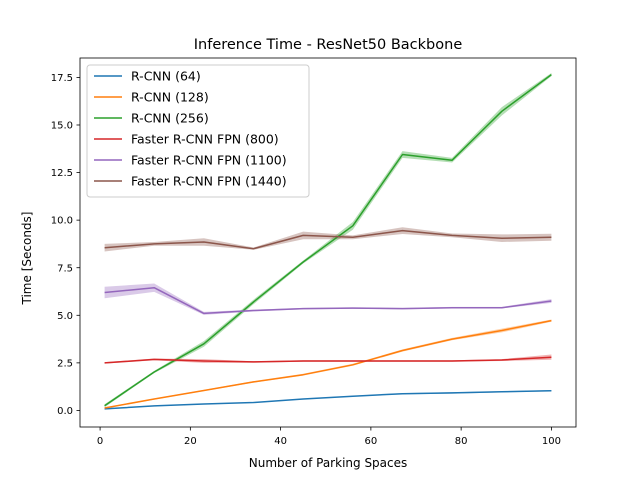 Image resolution: width=640 pixels, height=480 pixels. Describe the element at coordinates (166, 76) in the screenshot. I see `legend-label: R-CNN (64)` at that location.